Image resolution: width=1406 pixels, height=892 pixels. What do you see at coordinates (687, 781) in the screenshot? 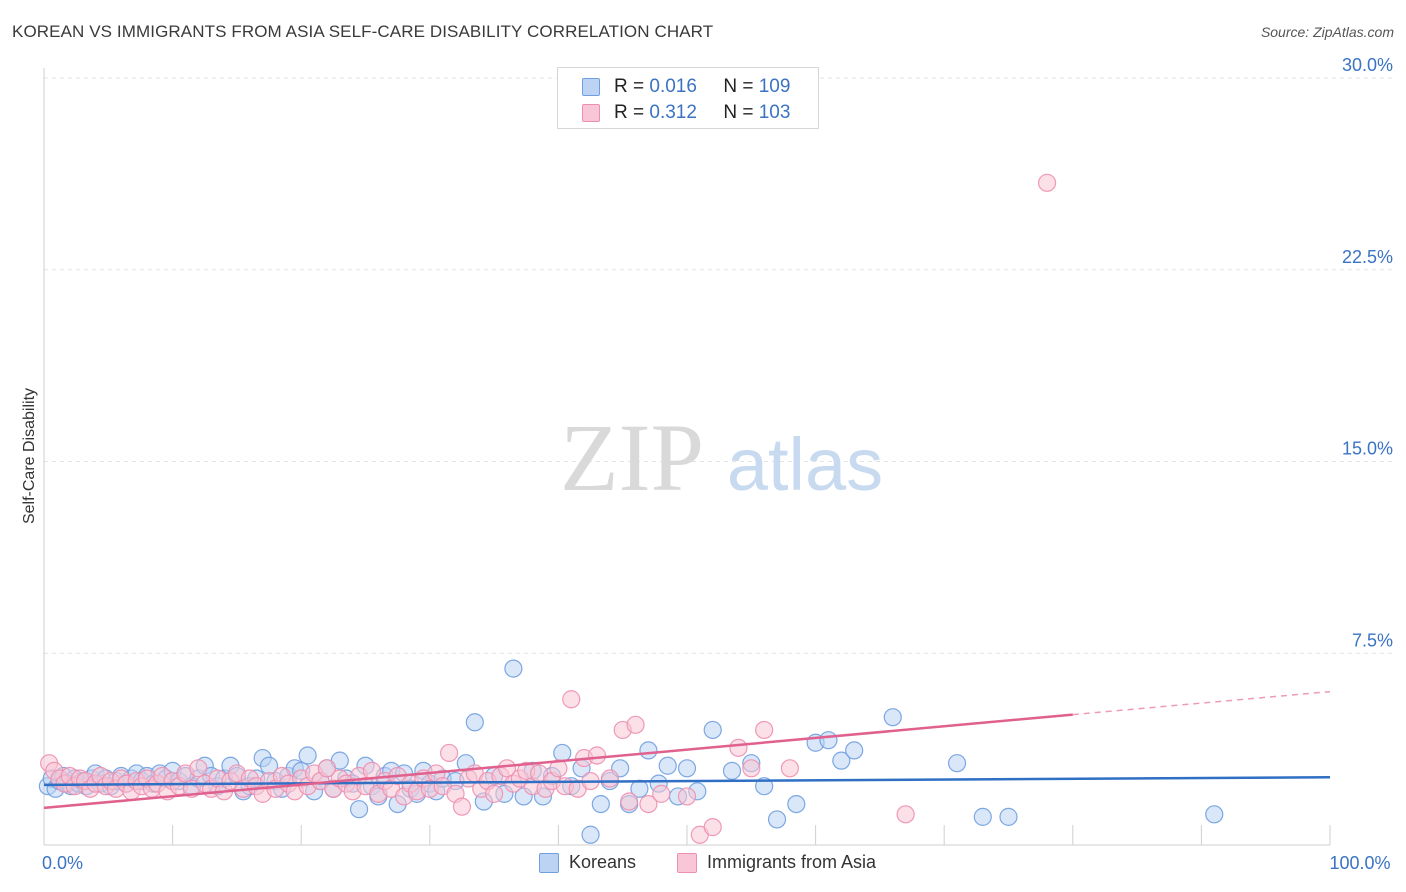
I see `korean-trend-line` at bounding box center [687, 781].